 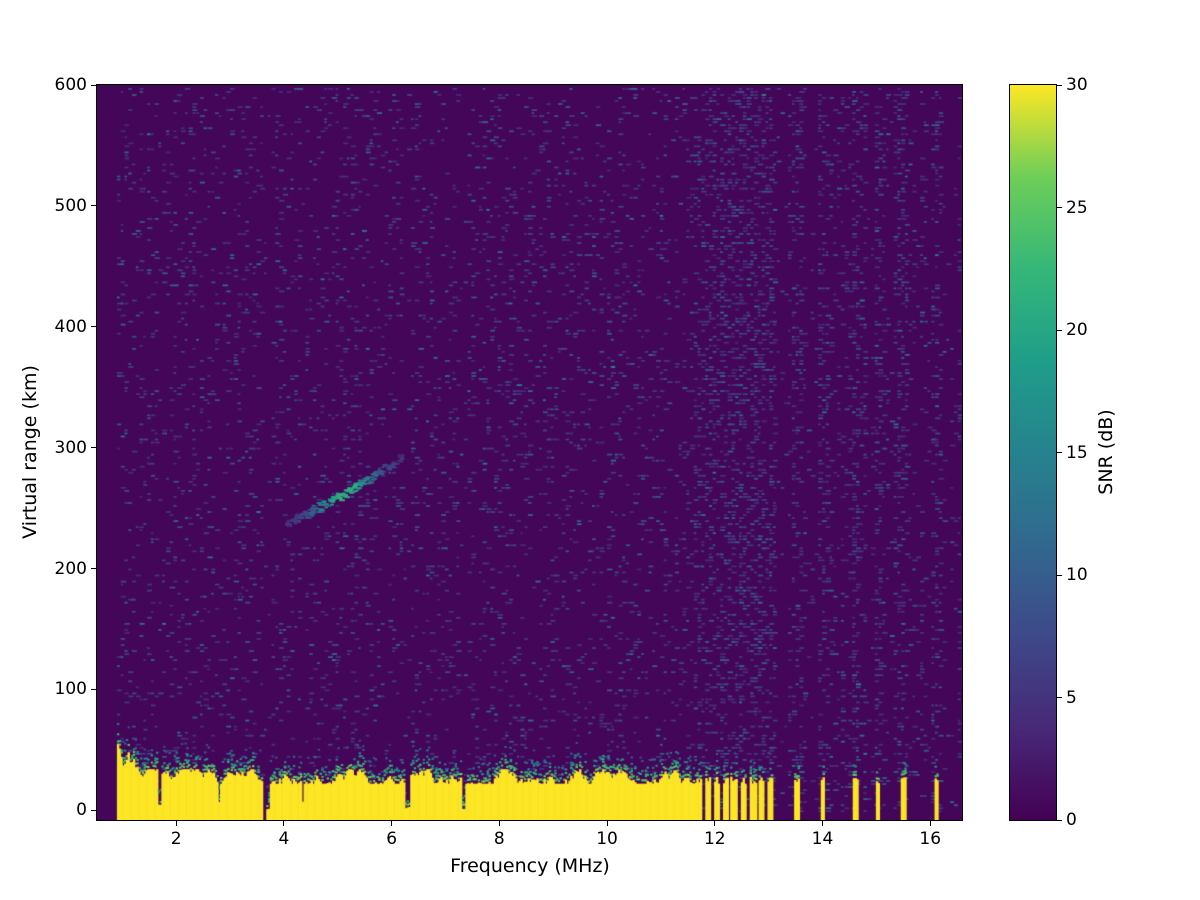 What do you see at coordinates (1071, 697) in the screenshot?
I see `colorbar-tick-label: 5` at bounding box center [1071, 697].